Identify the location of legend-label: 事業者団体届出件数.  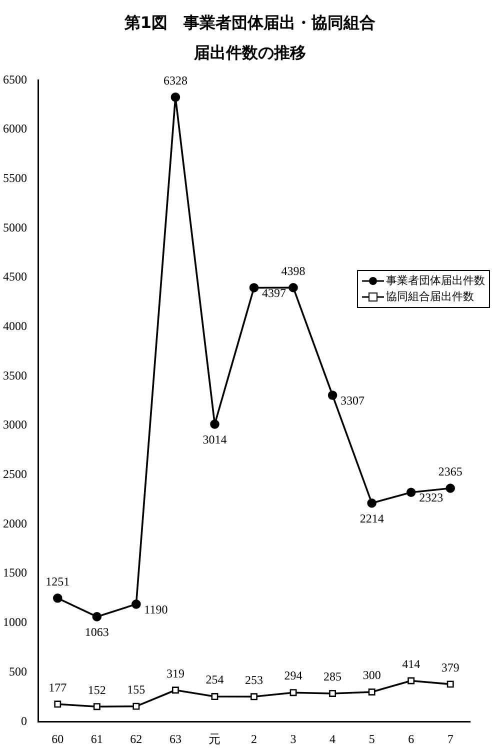
(435, 281).